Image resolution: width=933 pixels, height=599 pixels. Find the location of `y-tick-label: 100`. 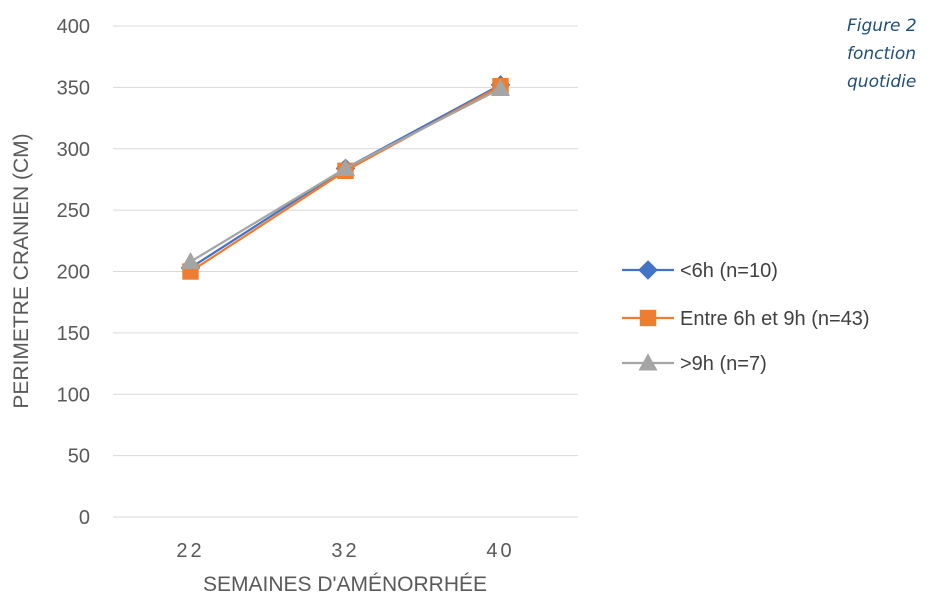

y-tick-label: 100 is located at coordinates (73, 395).